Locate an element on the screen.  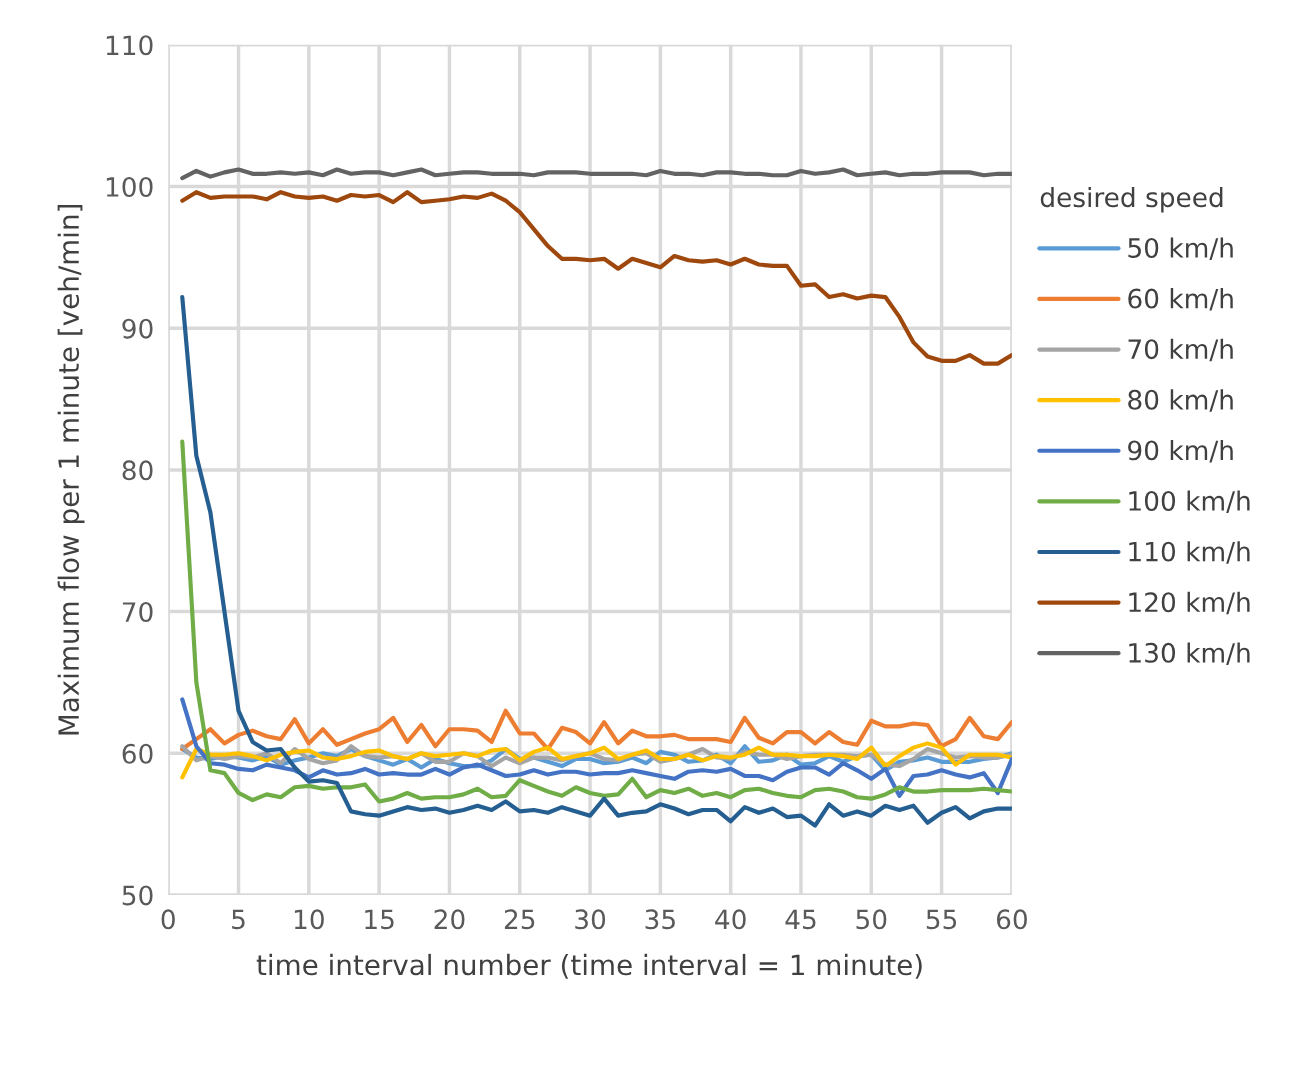
x-tick-label: 15 is located at coordinates (379, 919).